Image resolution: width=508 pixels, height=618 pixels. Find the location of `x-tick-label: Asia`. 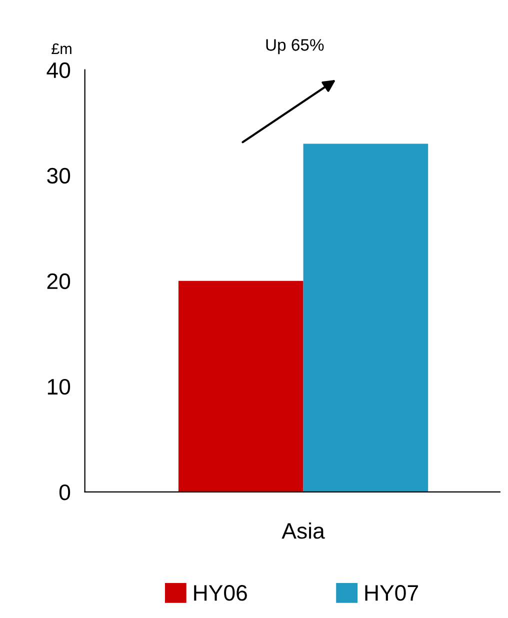

x-tick-label: Asia is located at coordinates (303, 530).